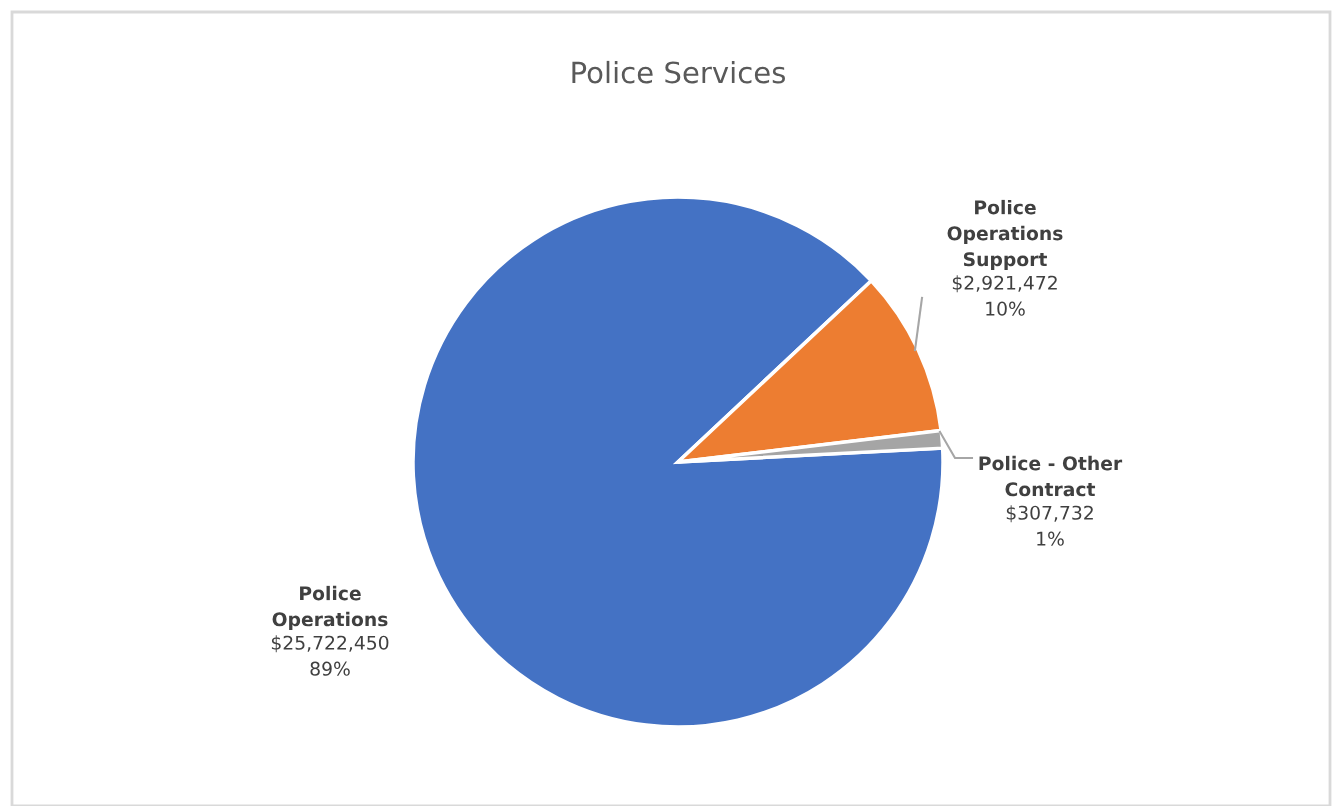 This screenshot has height=806, width=1334. Describe the element at coordinates (1049, 525) in the screenshot. I see `data-label: $307,732 1%` at that location.